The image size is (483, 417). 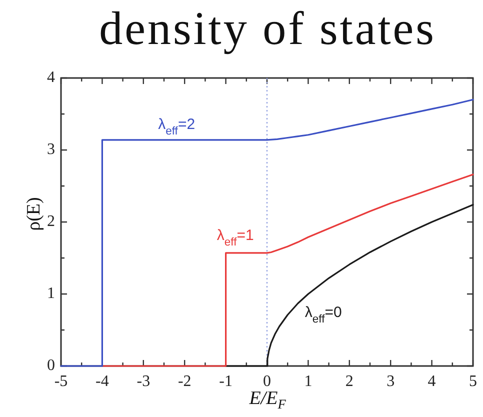 I want to click on series-label: λ$_{eff}$=1, so click(x=235, y=238).